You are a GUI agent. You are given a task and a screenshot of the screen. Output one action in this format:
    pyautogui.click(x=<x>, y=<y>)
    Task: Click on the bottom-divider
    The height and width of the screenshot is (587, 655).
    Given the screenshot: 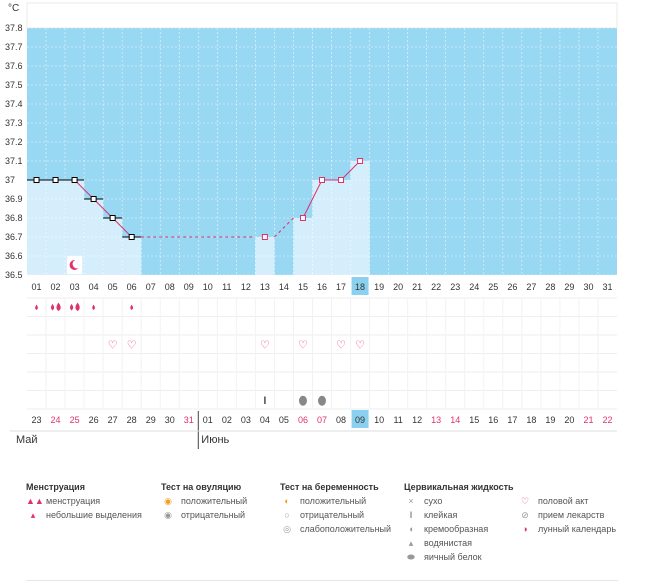 What is the action you would take?
    pyautogui.click(x=322, y=580)
    